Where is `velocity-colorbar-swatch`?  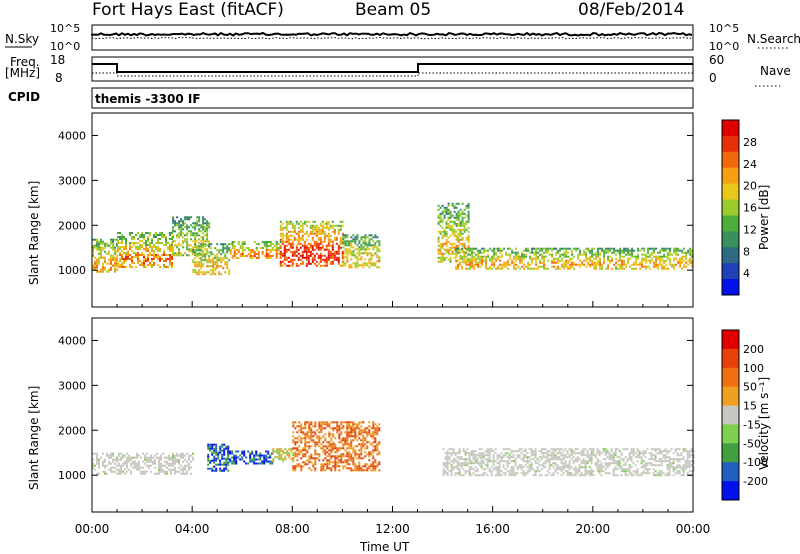
velocity-colorbar-swatch is located at coordinates (730, 358).